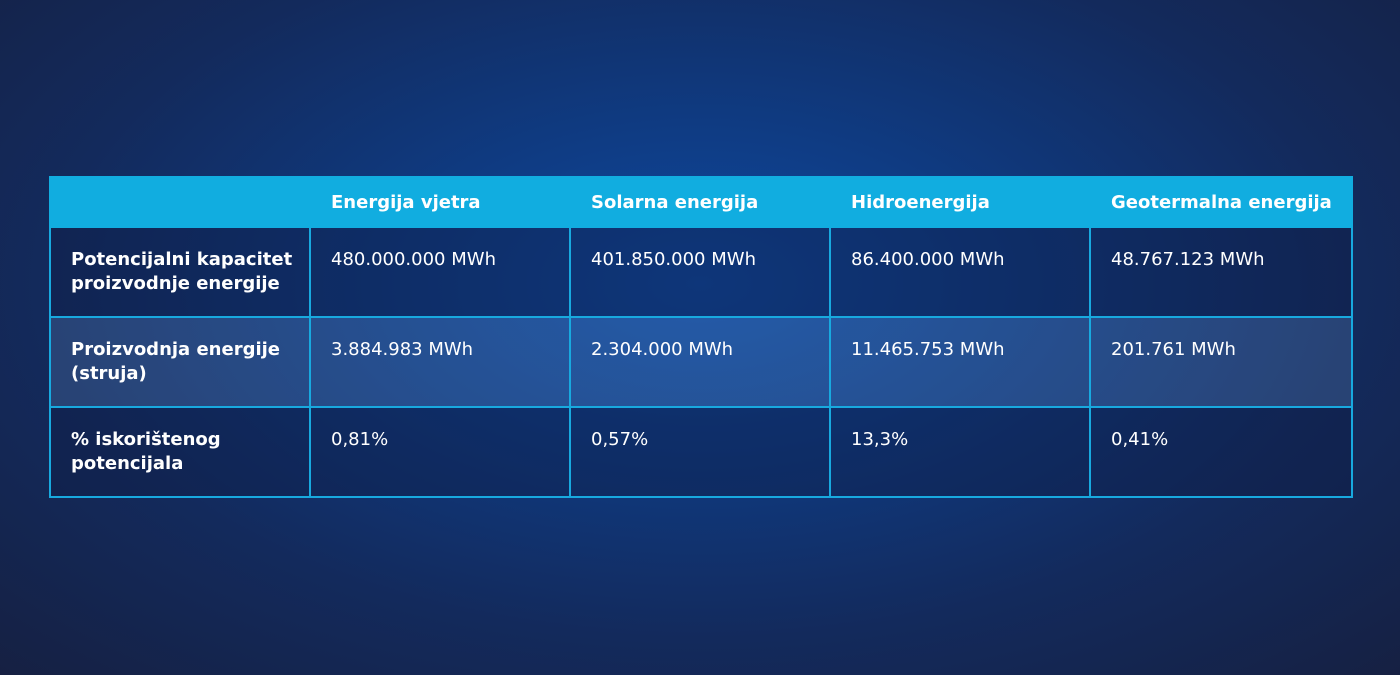 This screenshot has width=1400, height=675. I want to click on table-cell: 480.000.000 MWh, so click(440, 272).